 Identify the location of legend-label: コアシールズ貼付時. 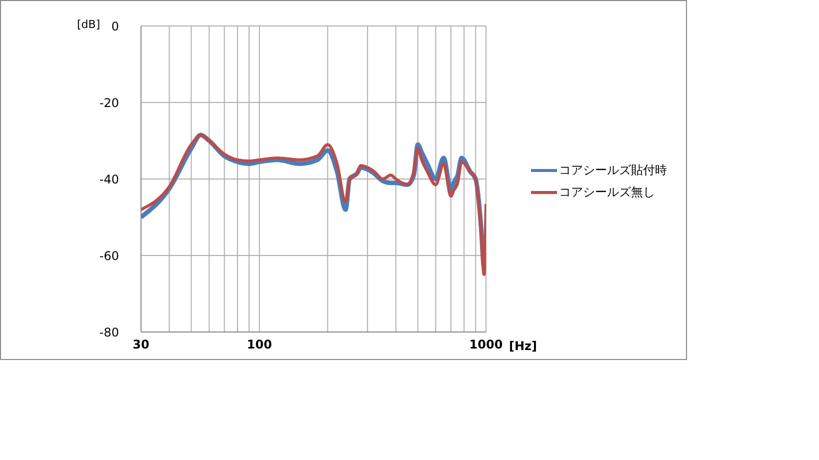
(613, 170).